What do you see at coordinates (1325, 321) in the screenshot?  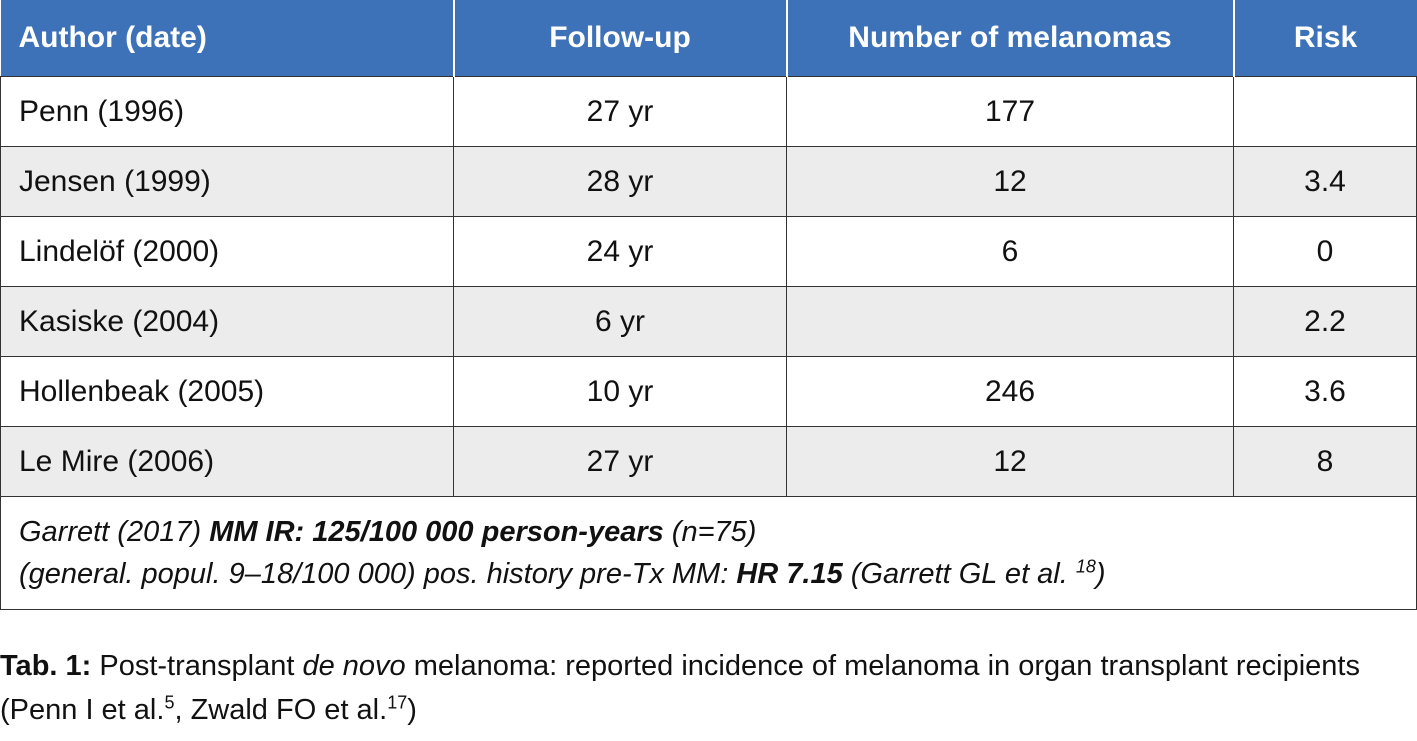 I see `cell-risk: 2.2` at bounding box center [1325, 321].